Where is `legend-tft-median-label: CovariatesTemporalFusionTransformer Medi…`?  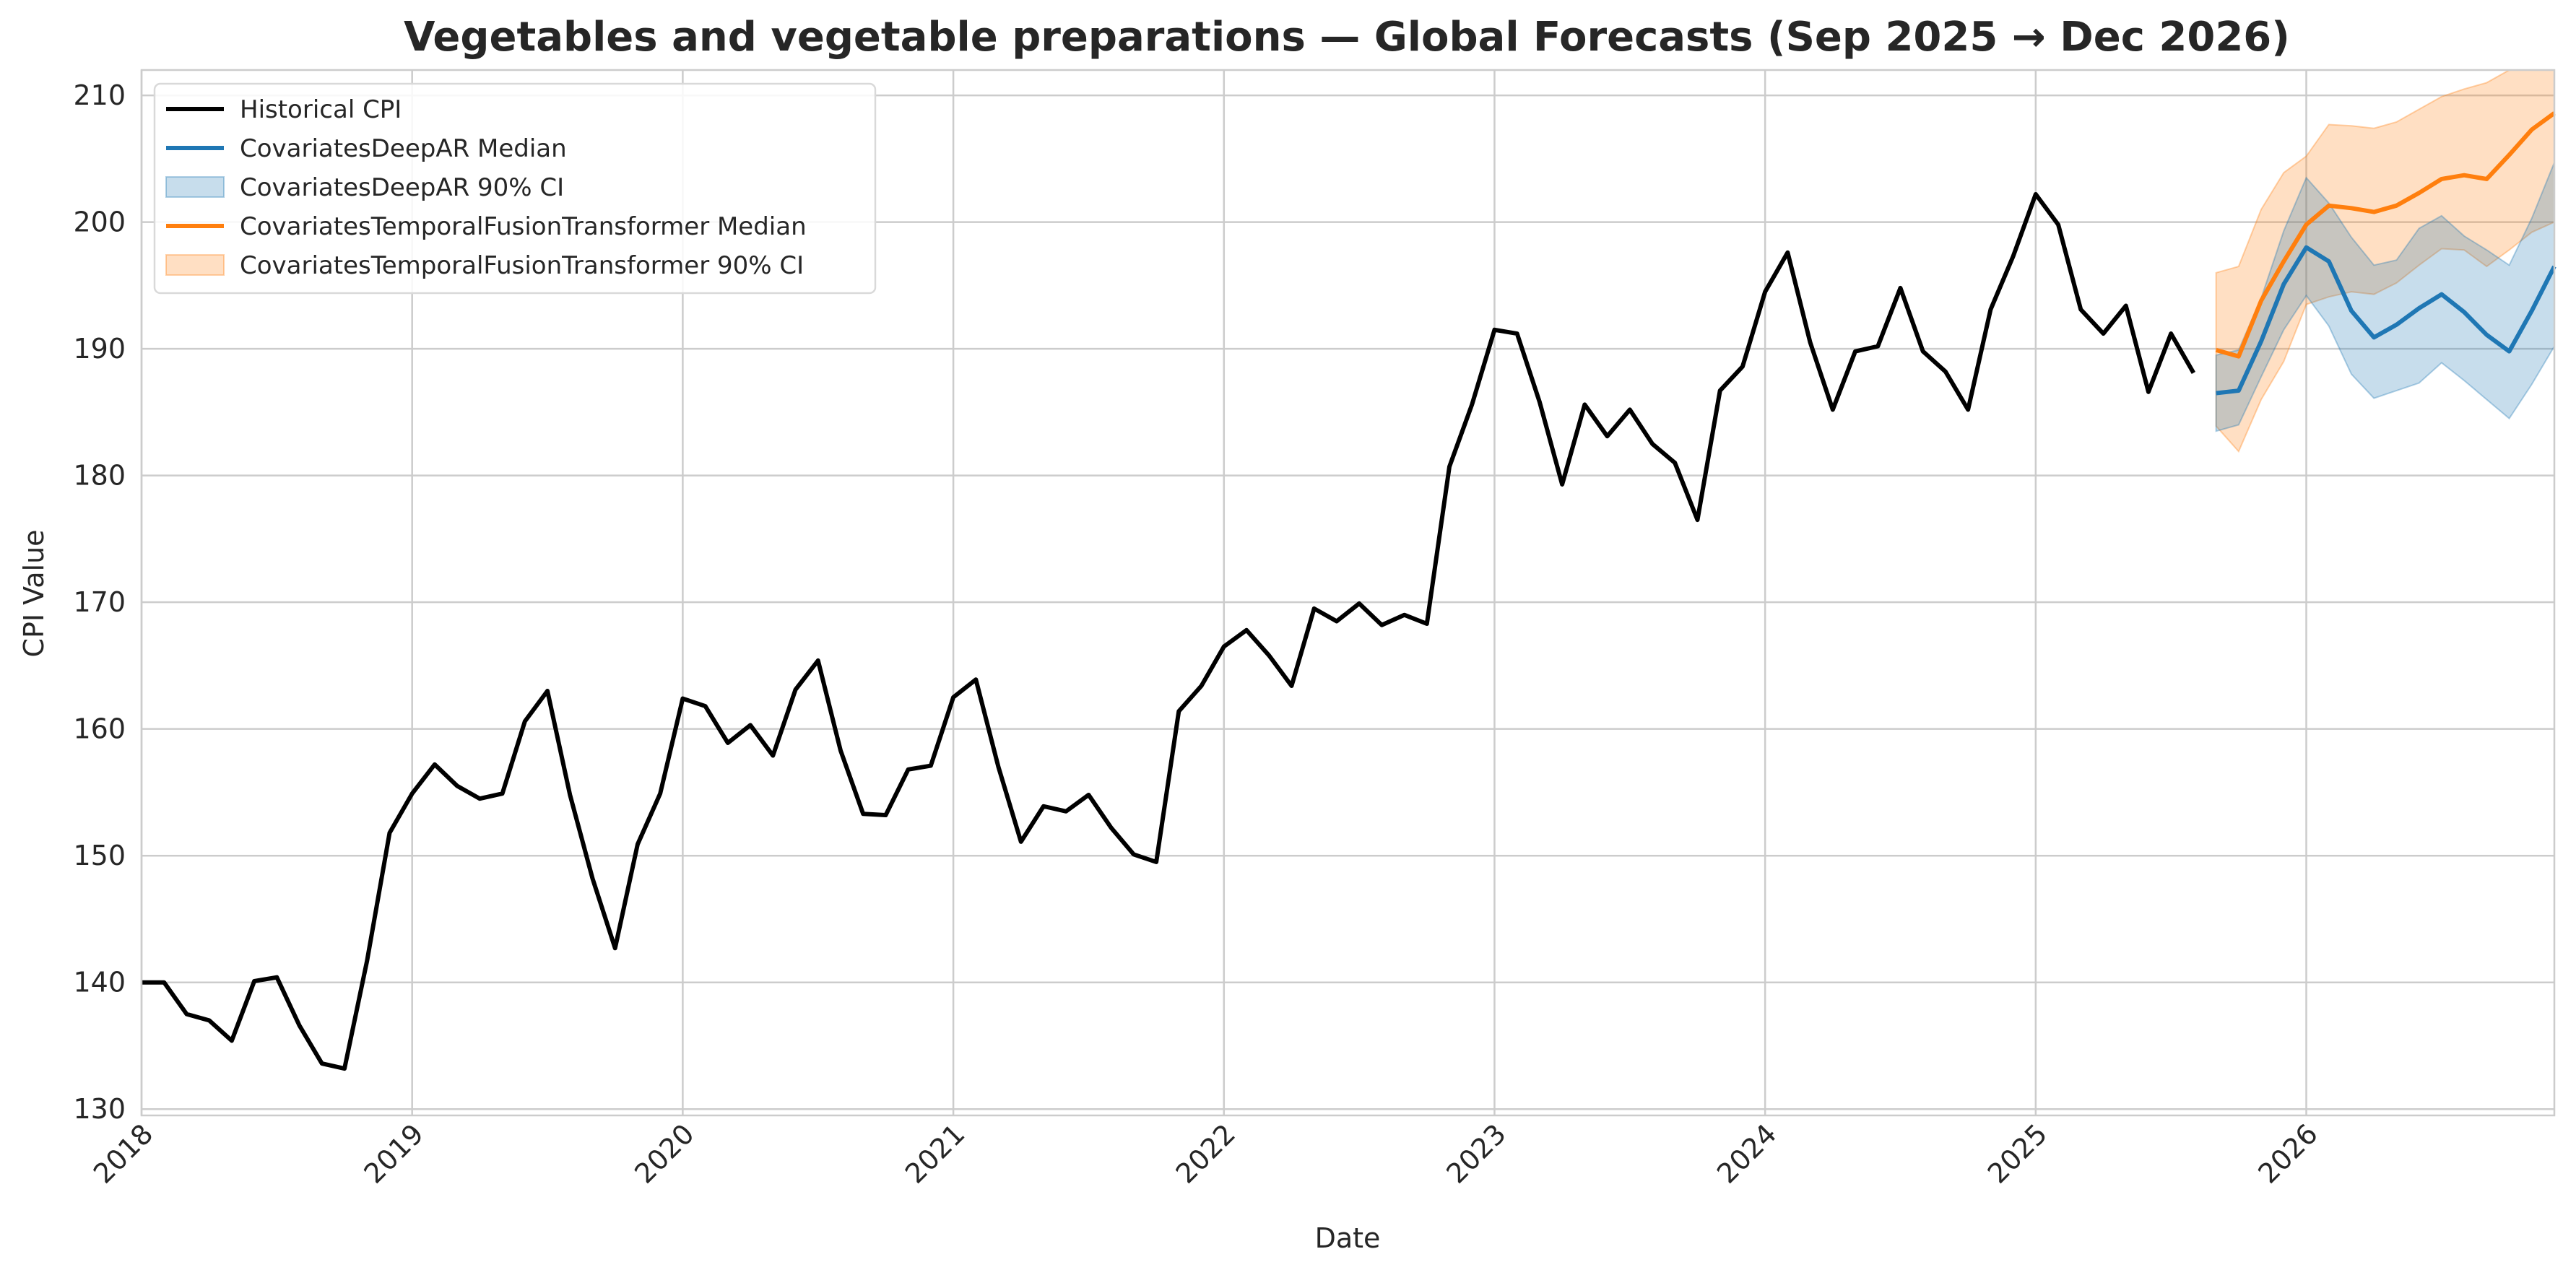
legend-tft-median-label: CovariatesTemporalFusionTransformer Medi… is located at coordinates (523, 226).